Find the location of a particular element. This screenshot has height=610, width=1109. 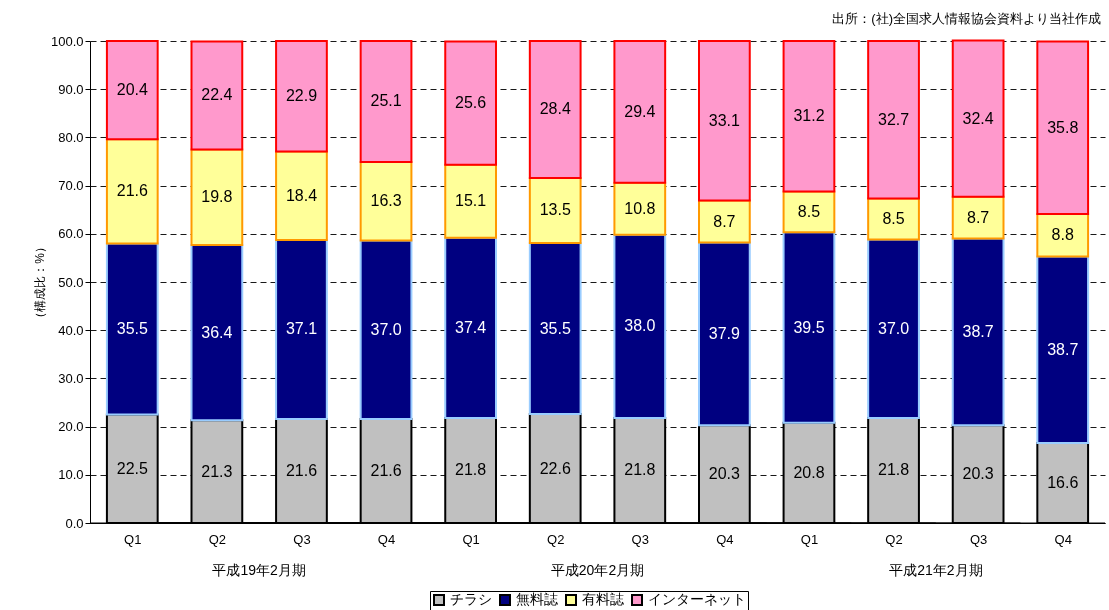

data-label: 25.6 is located at coordinates (471, 103).